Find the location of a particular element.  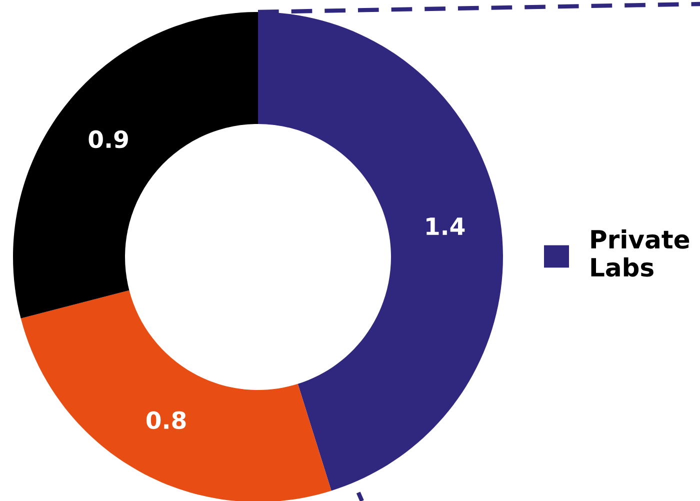

data-label: 1.4 is located at coordinates (445, 226).